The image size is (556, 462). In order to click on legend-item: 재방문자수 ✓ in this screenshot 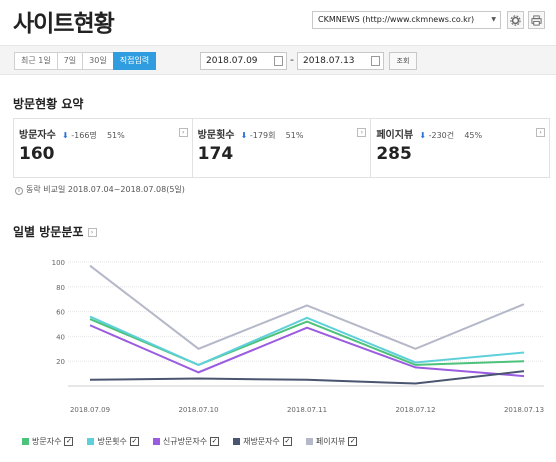, I will do `click(262, 441)`.